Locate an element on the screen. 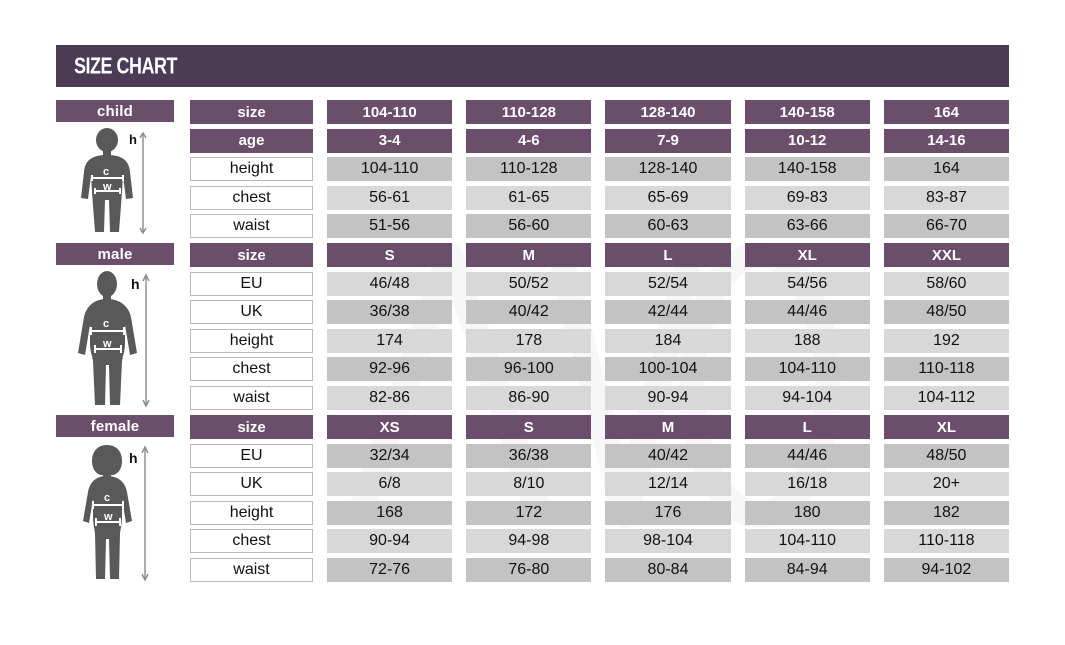  table-row: EU 32/34 36/38 40/42 44/46 48/50 is located at coordinates (600, 455).